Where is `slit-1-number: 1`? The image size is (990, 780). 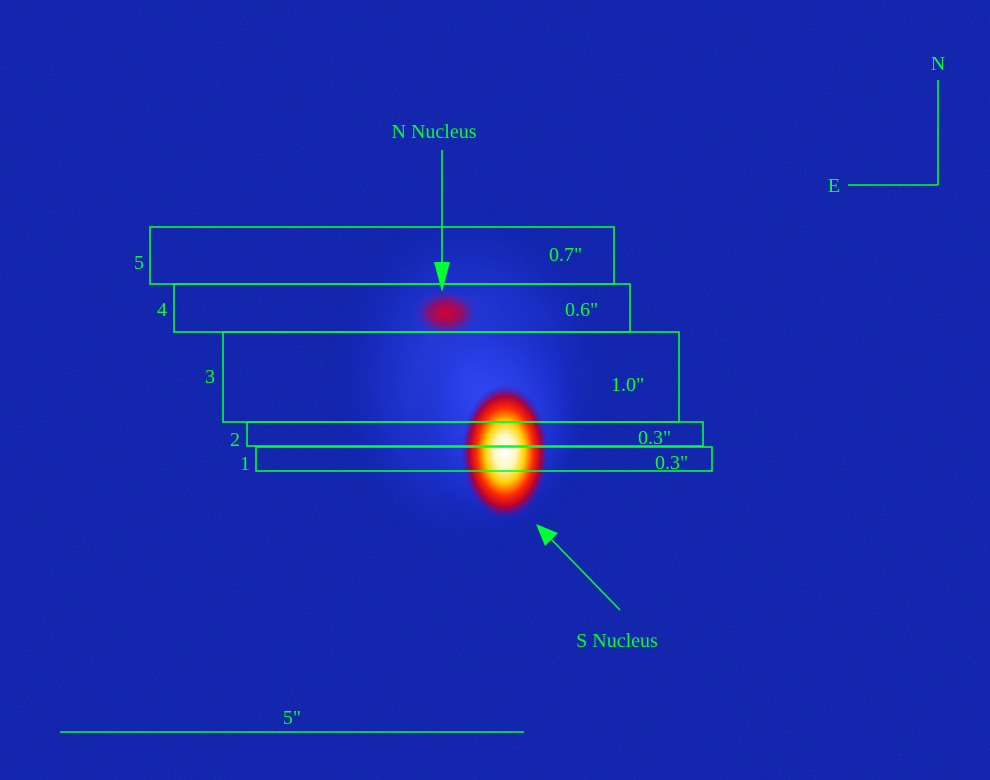
slit-1-number: 1 is located at coordinates (245, 464).